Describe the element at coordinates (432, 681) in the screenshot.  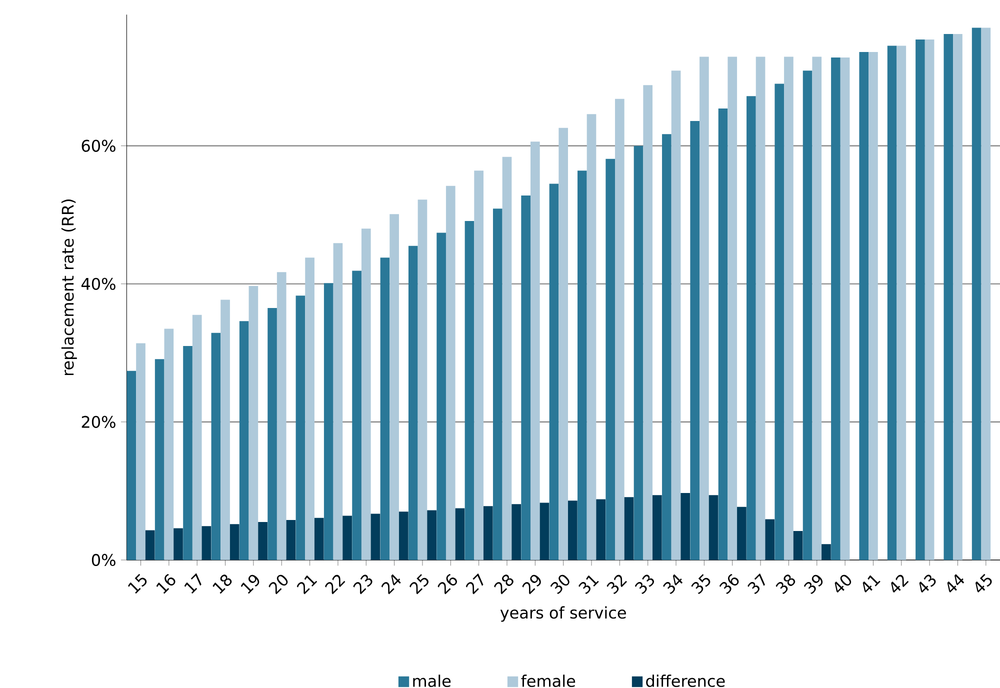
I see `legend-label: male` at that location.